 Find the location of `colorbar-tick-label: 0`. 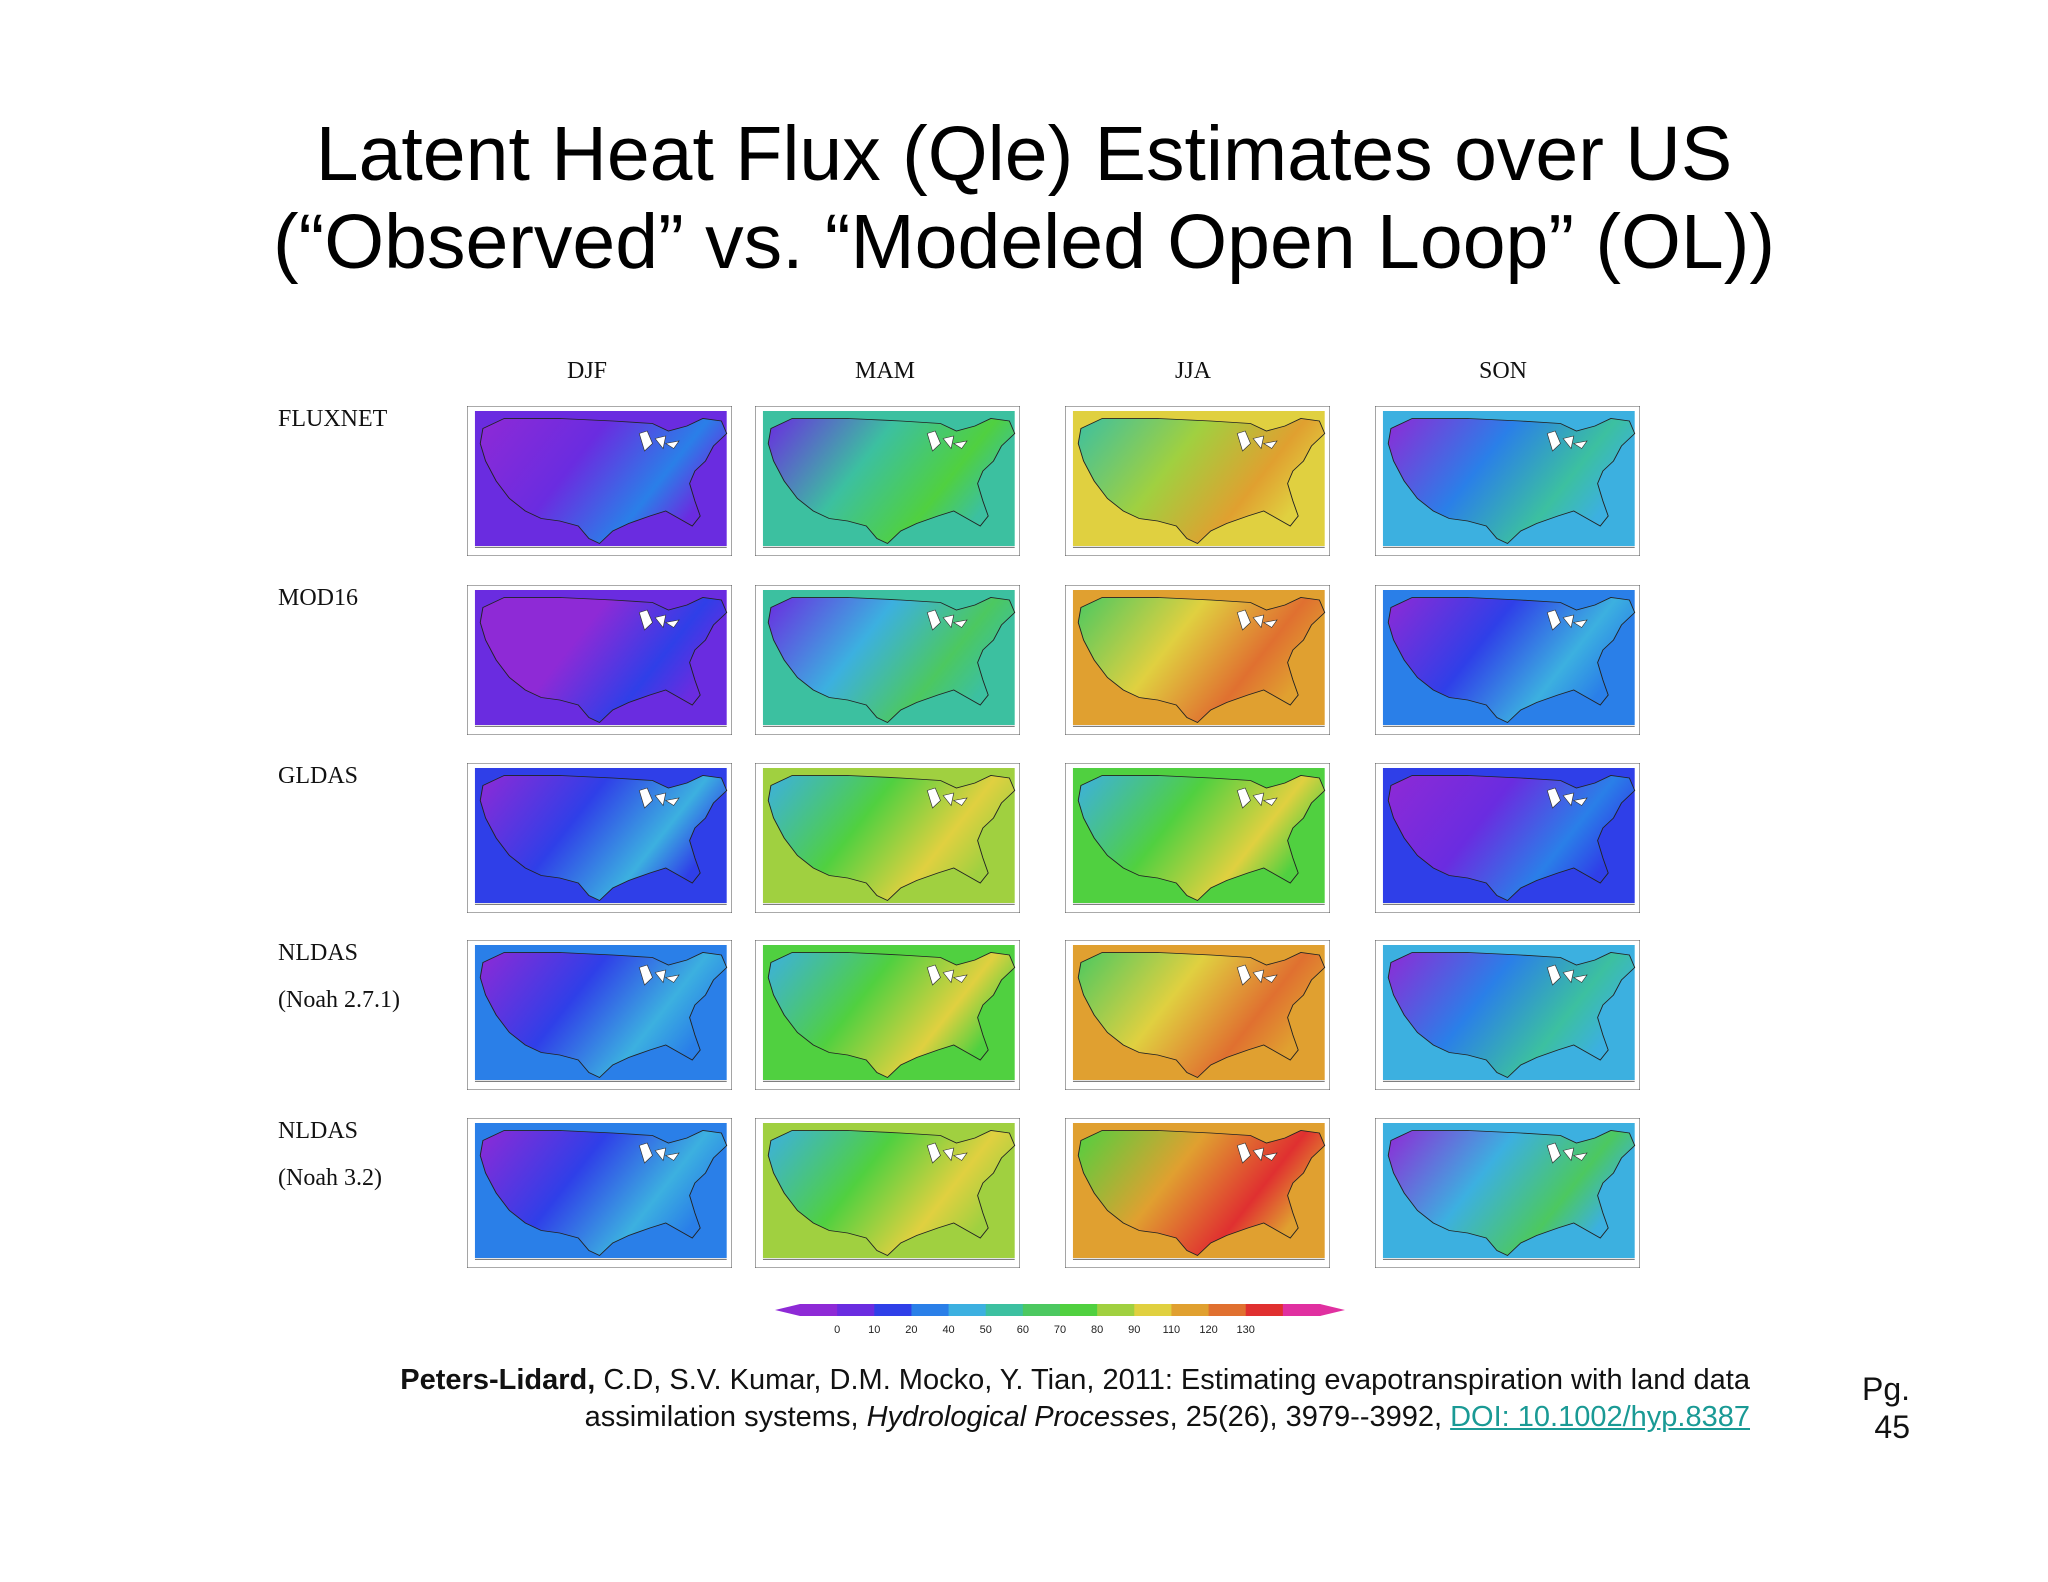

colorbar-tick-label: 0 is located at coordinates (837, 1330).